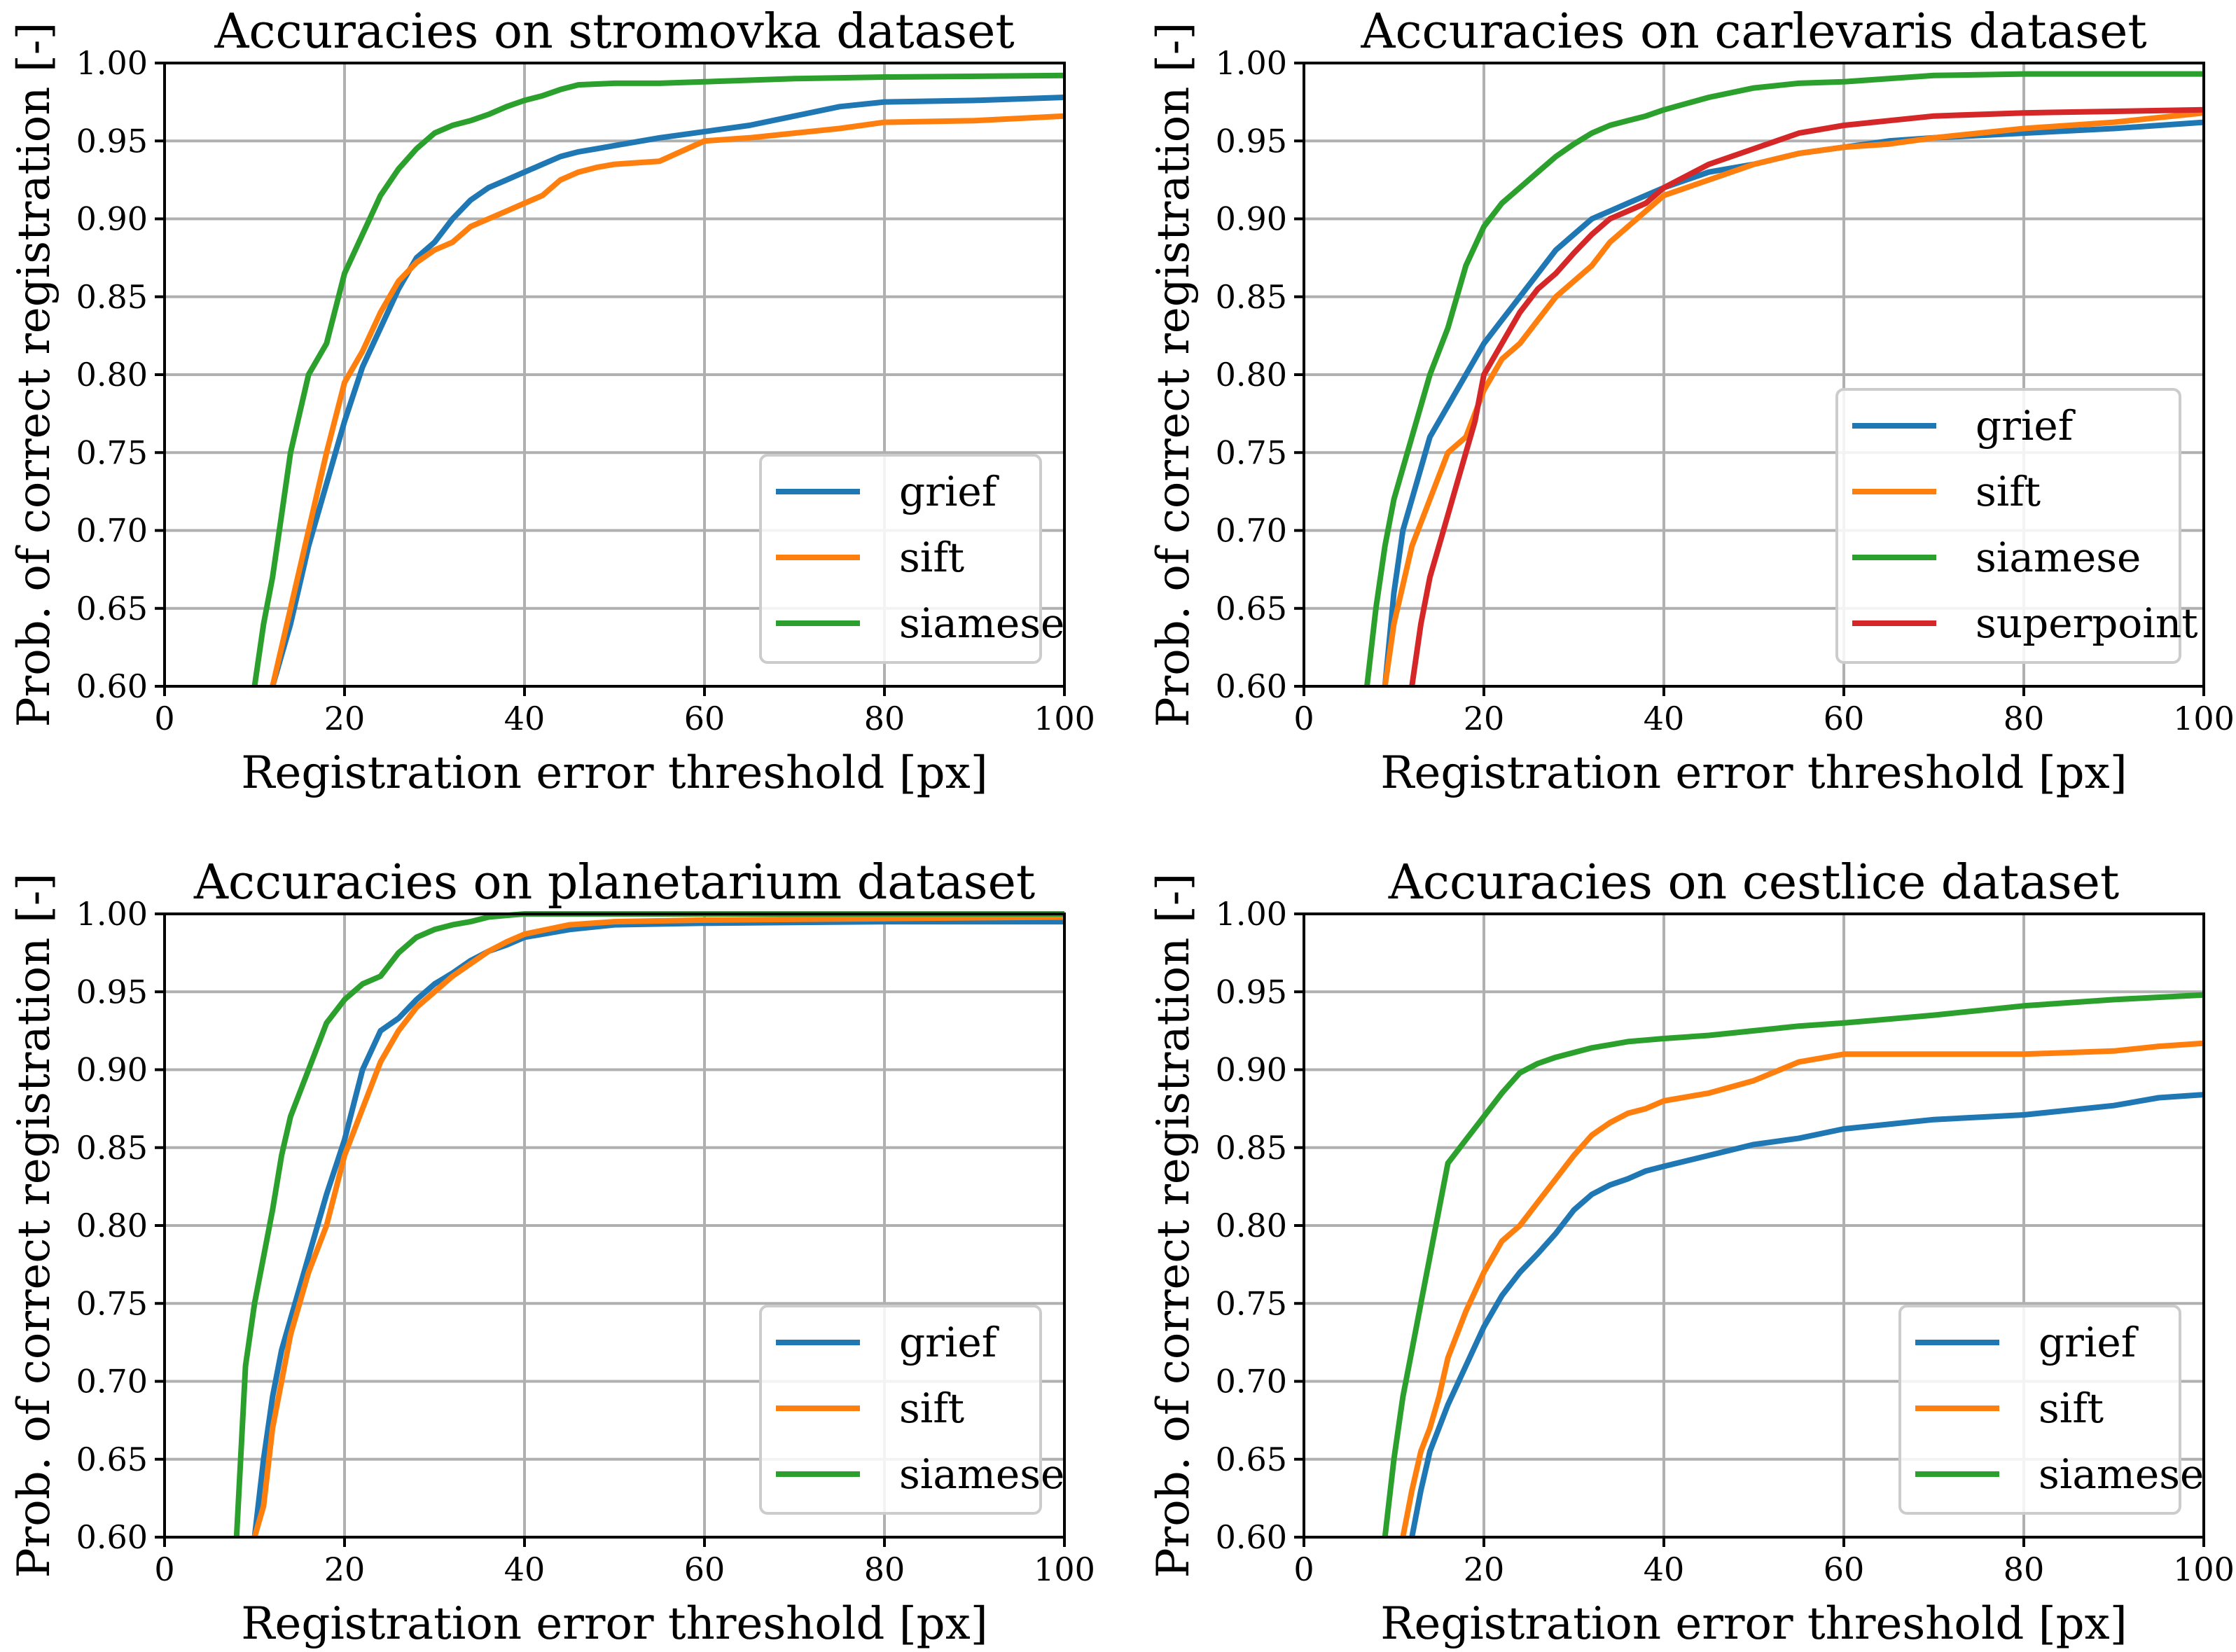  What do you see at coordinates (1753, 32) in the screenshot?
I see `chart-title: Accuracies on carlevaris dataset` at bounding box center [1753, 32].